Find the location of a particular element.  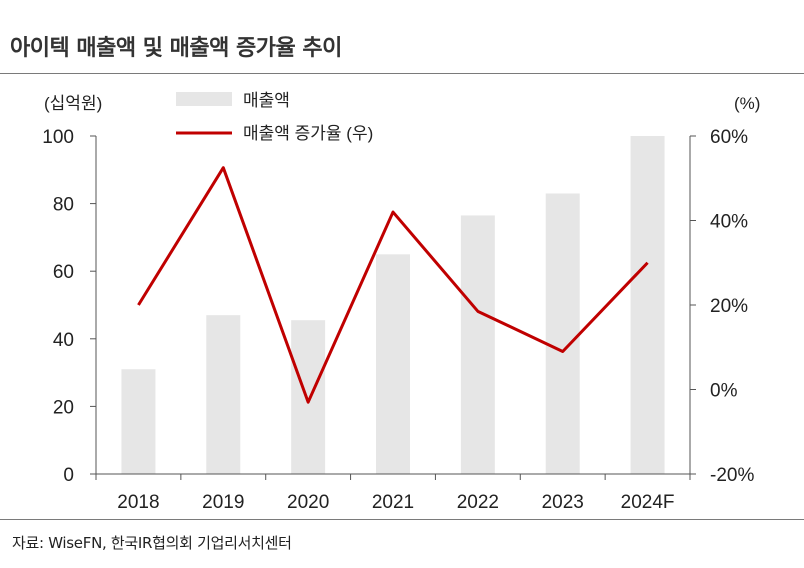

legend-line-label: 매출액 증가율 (우) is located at coordinates (308, 133).